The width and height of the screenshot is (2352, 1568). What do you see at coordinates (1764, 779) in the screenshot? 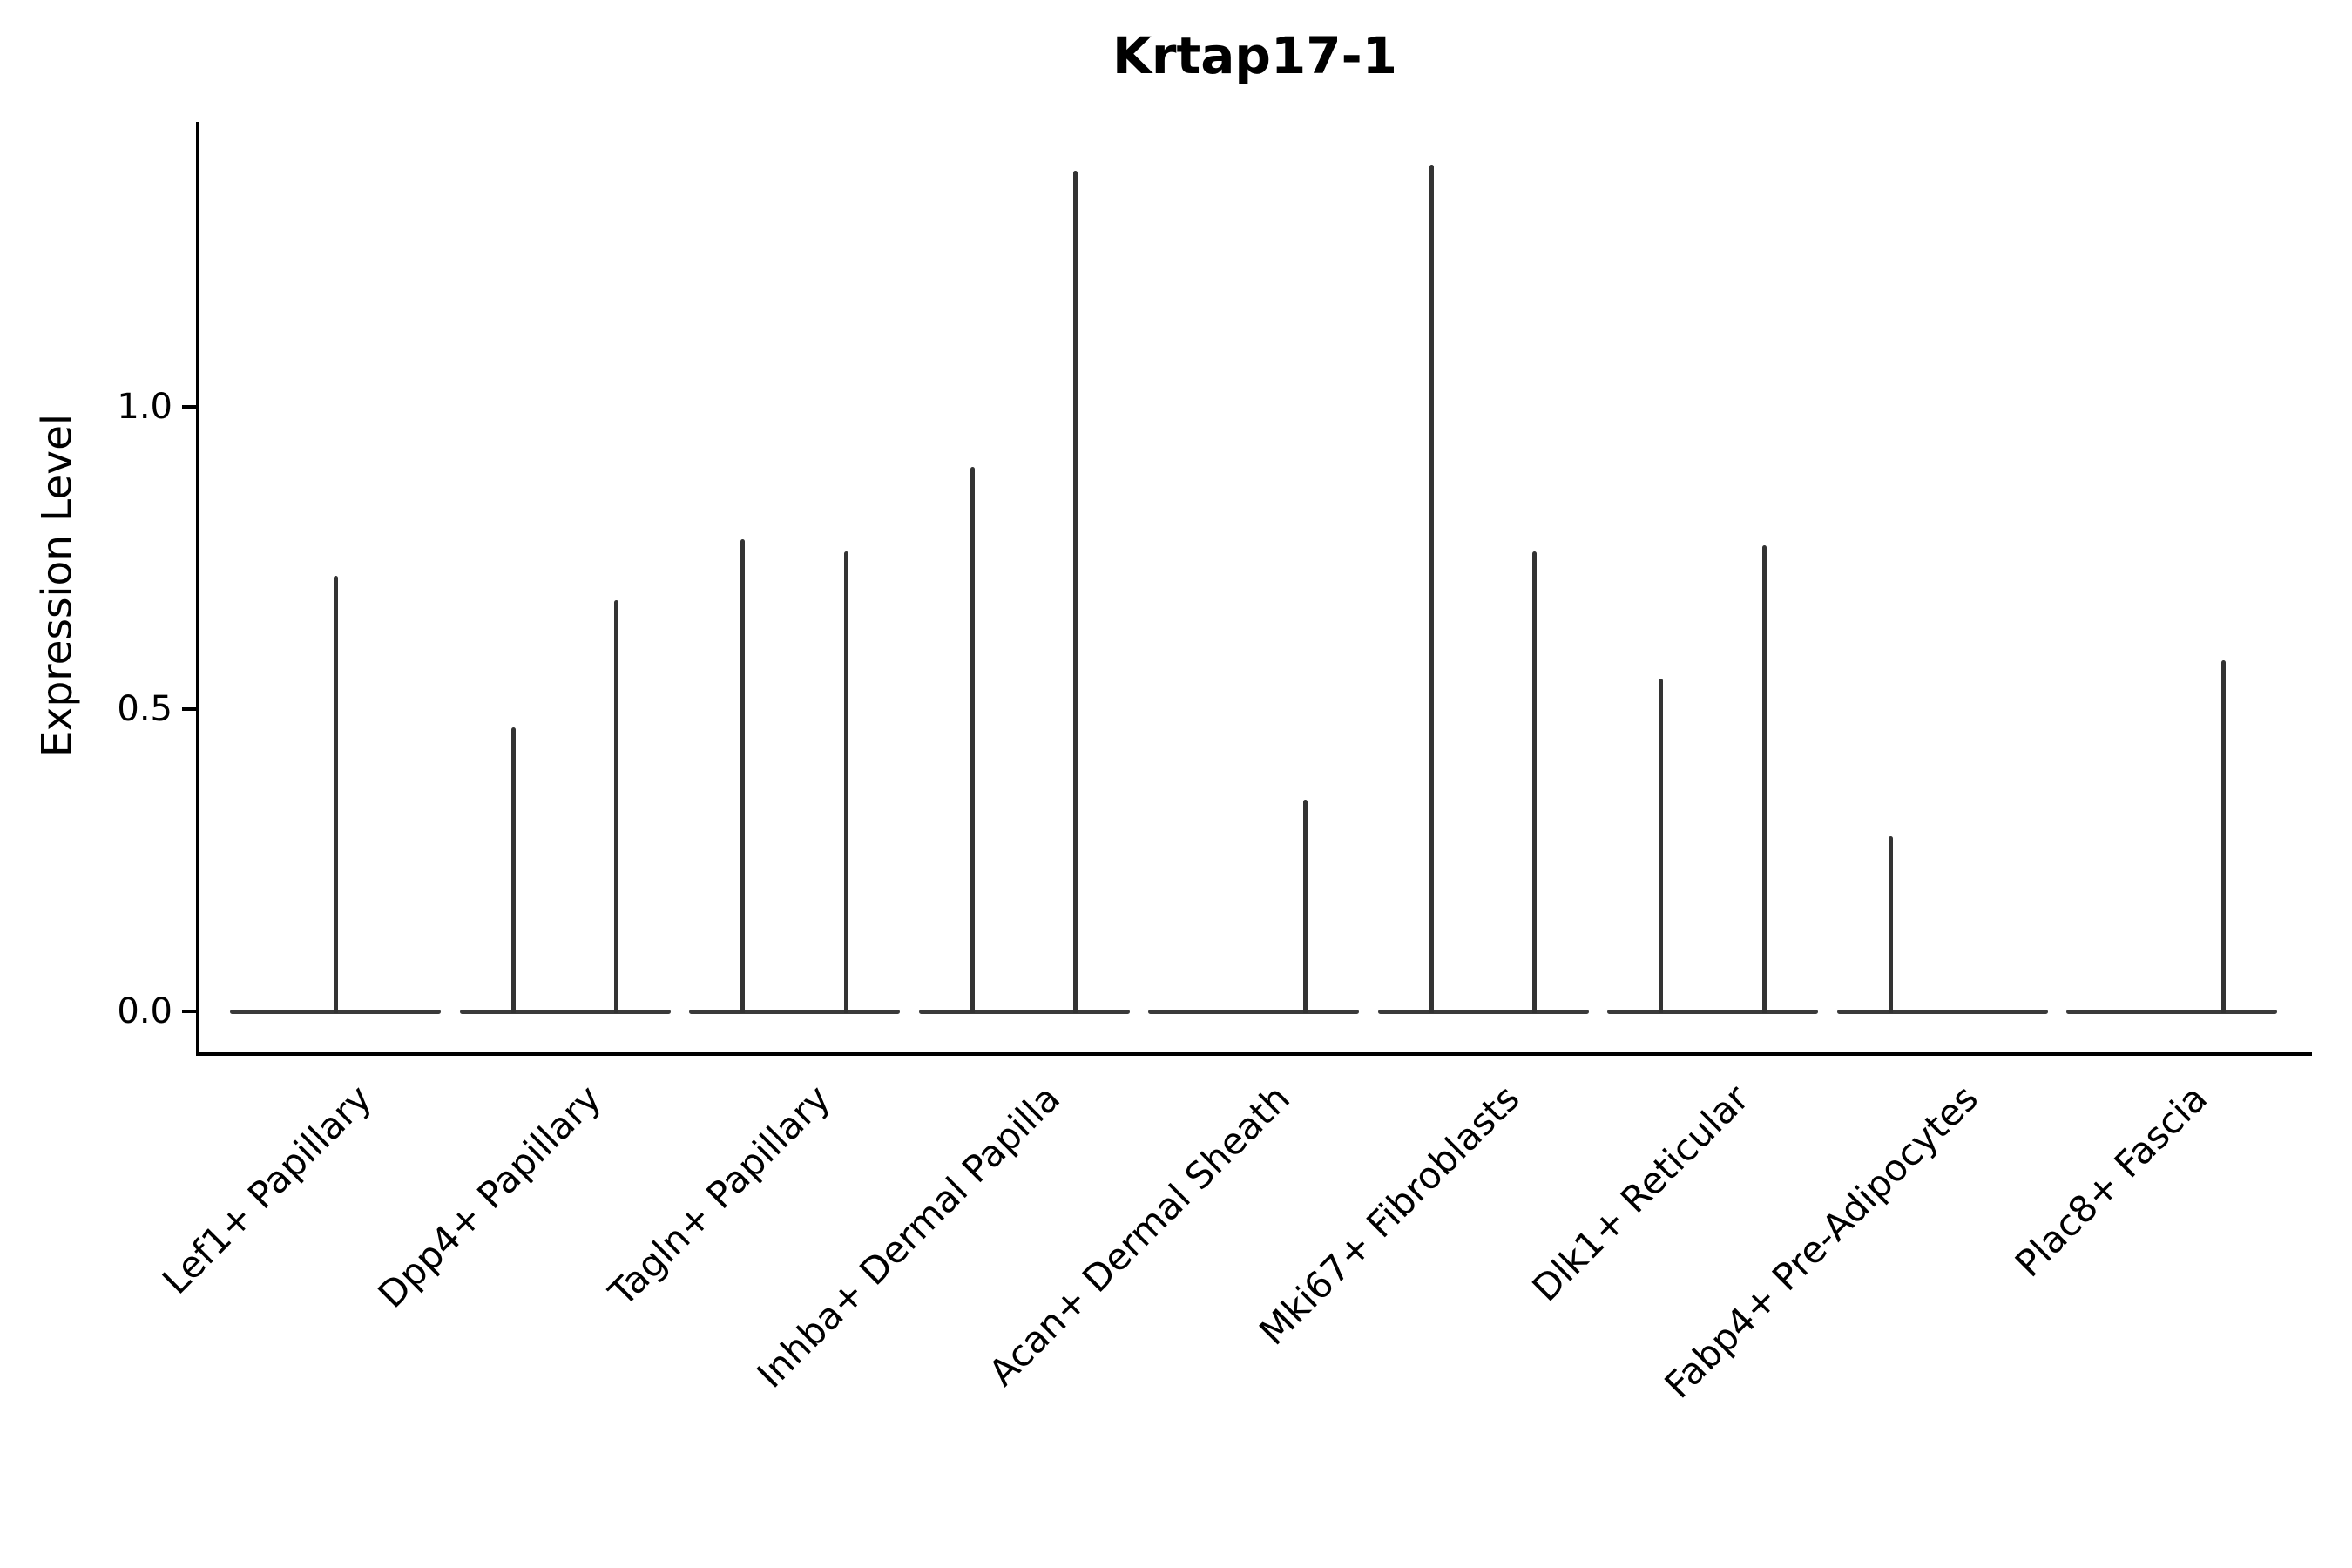
I see `violin-spike-6-right` at bounding box center [1764, 779].